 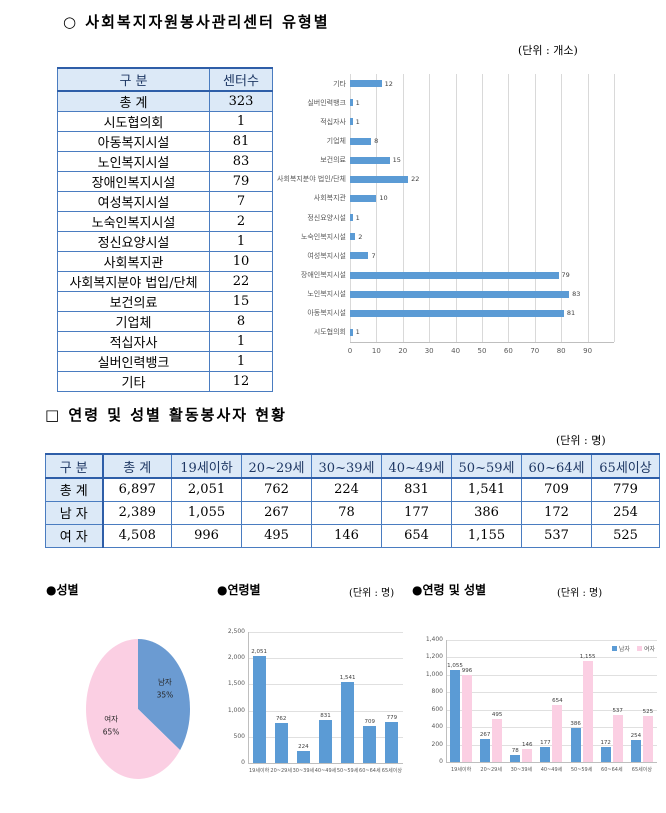 I want to click on center-table-cell-label: 노인복지시설, so click(x=133, y=161).